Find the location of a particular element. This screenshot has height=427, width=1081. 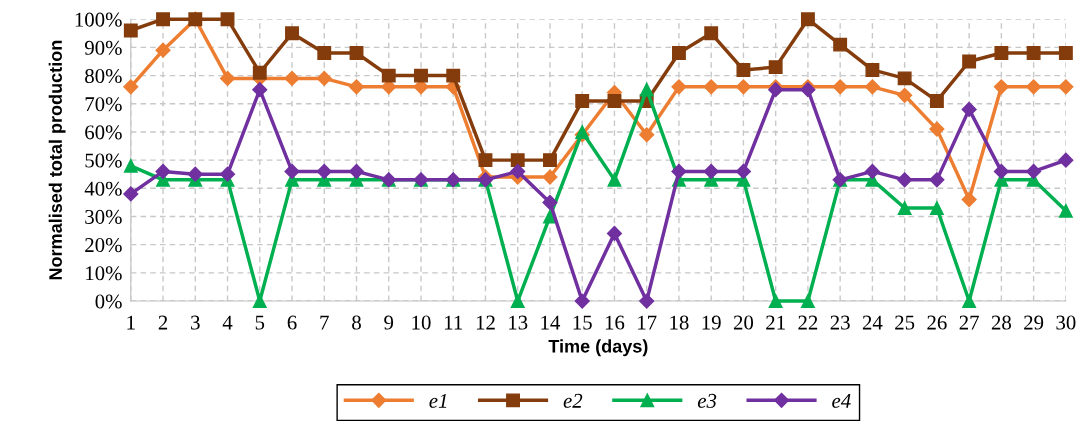

y-tick-label: 40% is located at coordinates (103, 188).